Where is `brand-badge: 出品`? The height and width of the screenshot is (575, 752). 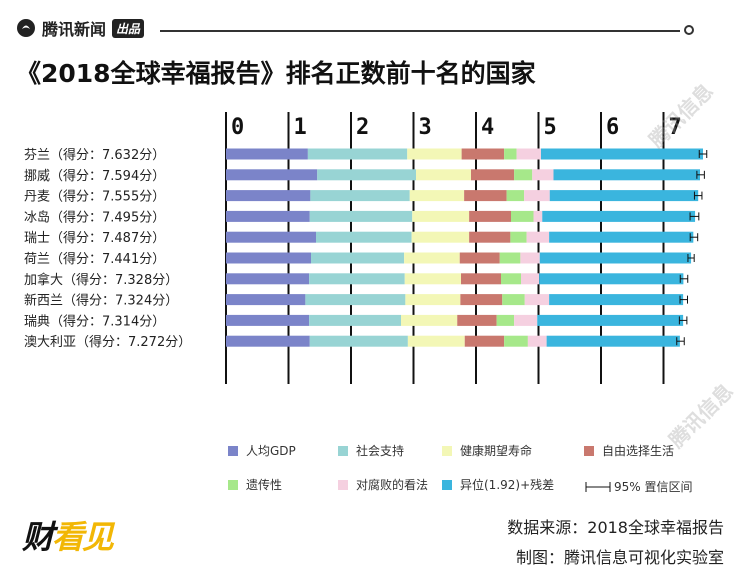
brand-badge: 出品 is located at coordinates (128, 28).